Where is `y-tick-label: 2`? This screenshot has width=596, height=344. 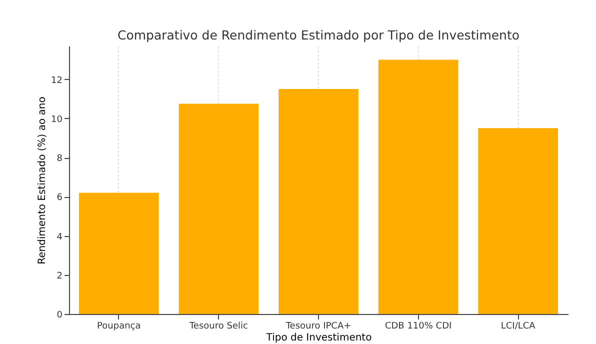
y-tick-label: 2 is located at coordinates (59, 276).